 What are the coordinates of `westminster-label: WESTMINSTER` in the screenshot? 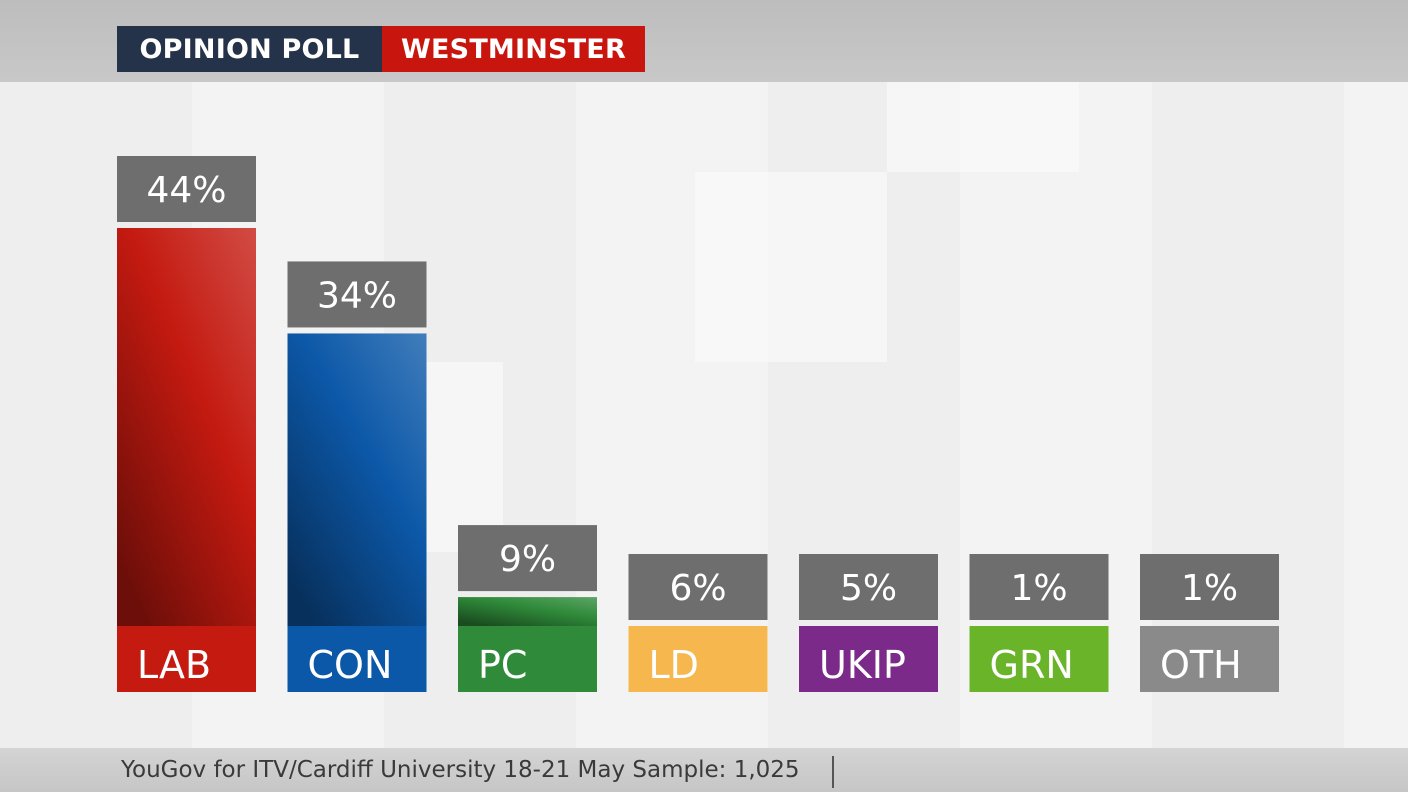 It's located at (513, 49).